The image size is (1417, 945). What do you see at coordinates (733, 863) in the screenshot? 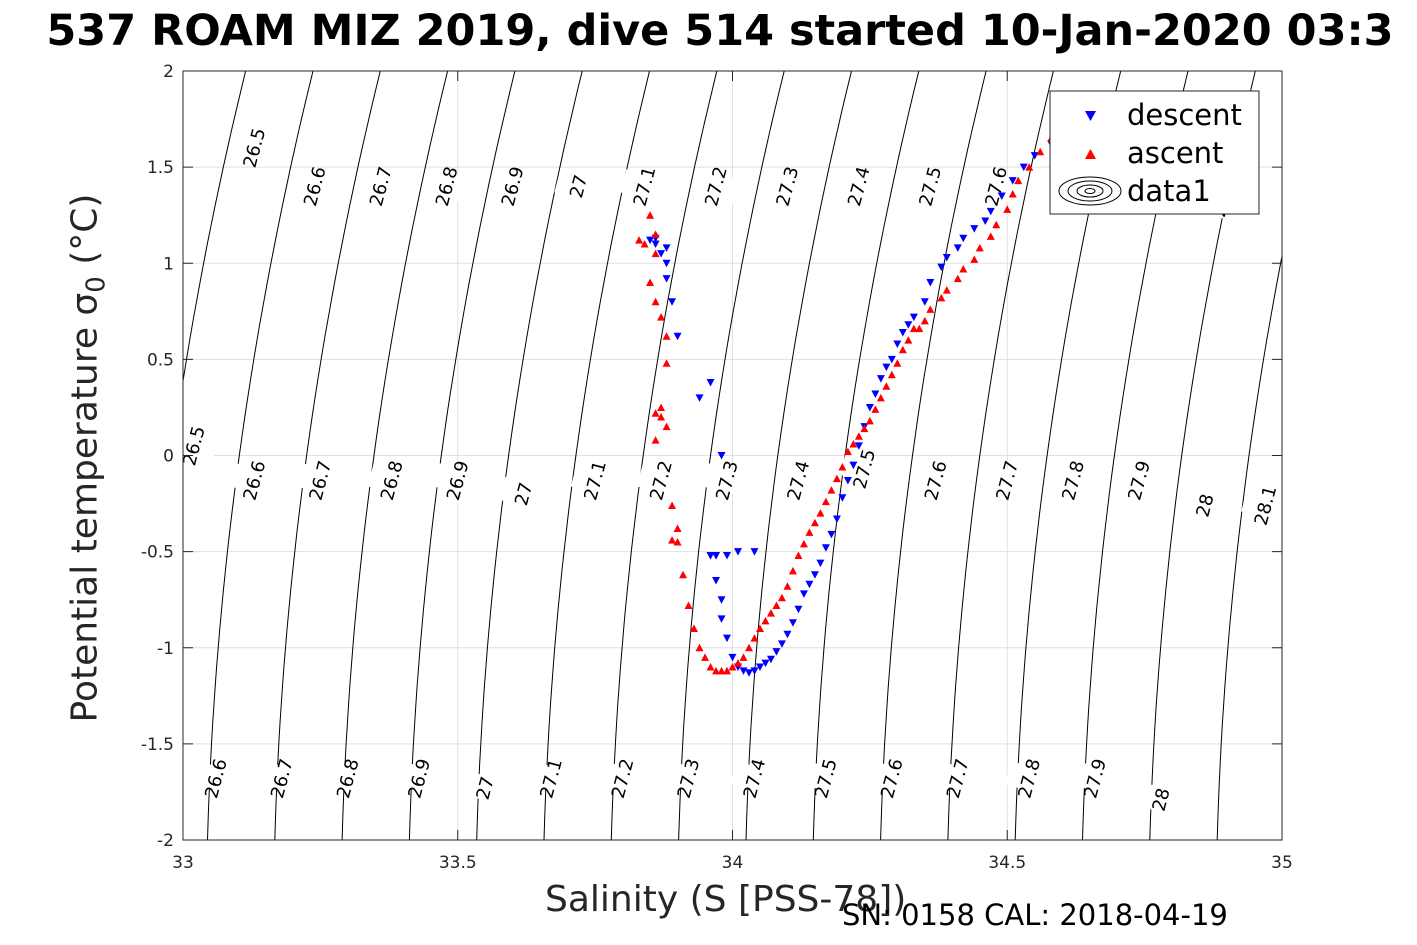
I see `x-tick-label: 34` at bounding box center [733, 863].